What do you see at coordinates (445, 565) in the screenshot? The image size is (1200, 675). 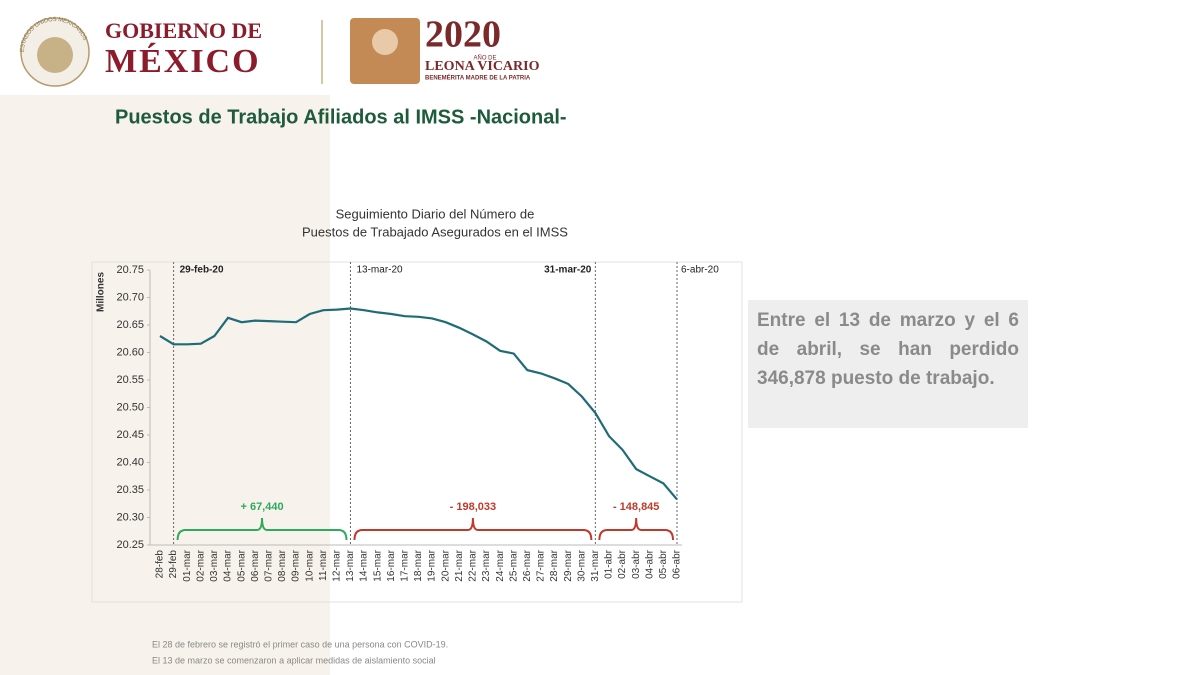 I see `x-tick-label: 20-mar` at bounding box center [445, 565].